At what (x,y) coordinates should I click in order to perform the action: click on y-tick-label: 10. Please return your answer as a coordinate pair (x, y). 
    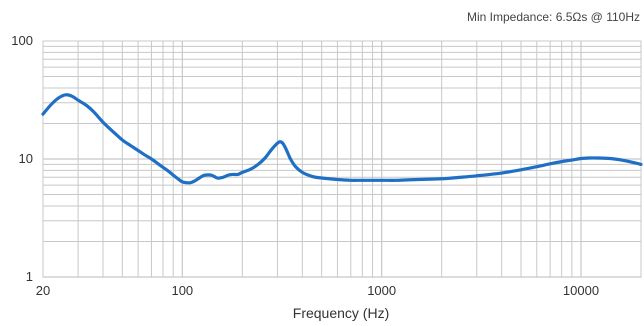
    Looking at the image, I should click on (26, 158).